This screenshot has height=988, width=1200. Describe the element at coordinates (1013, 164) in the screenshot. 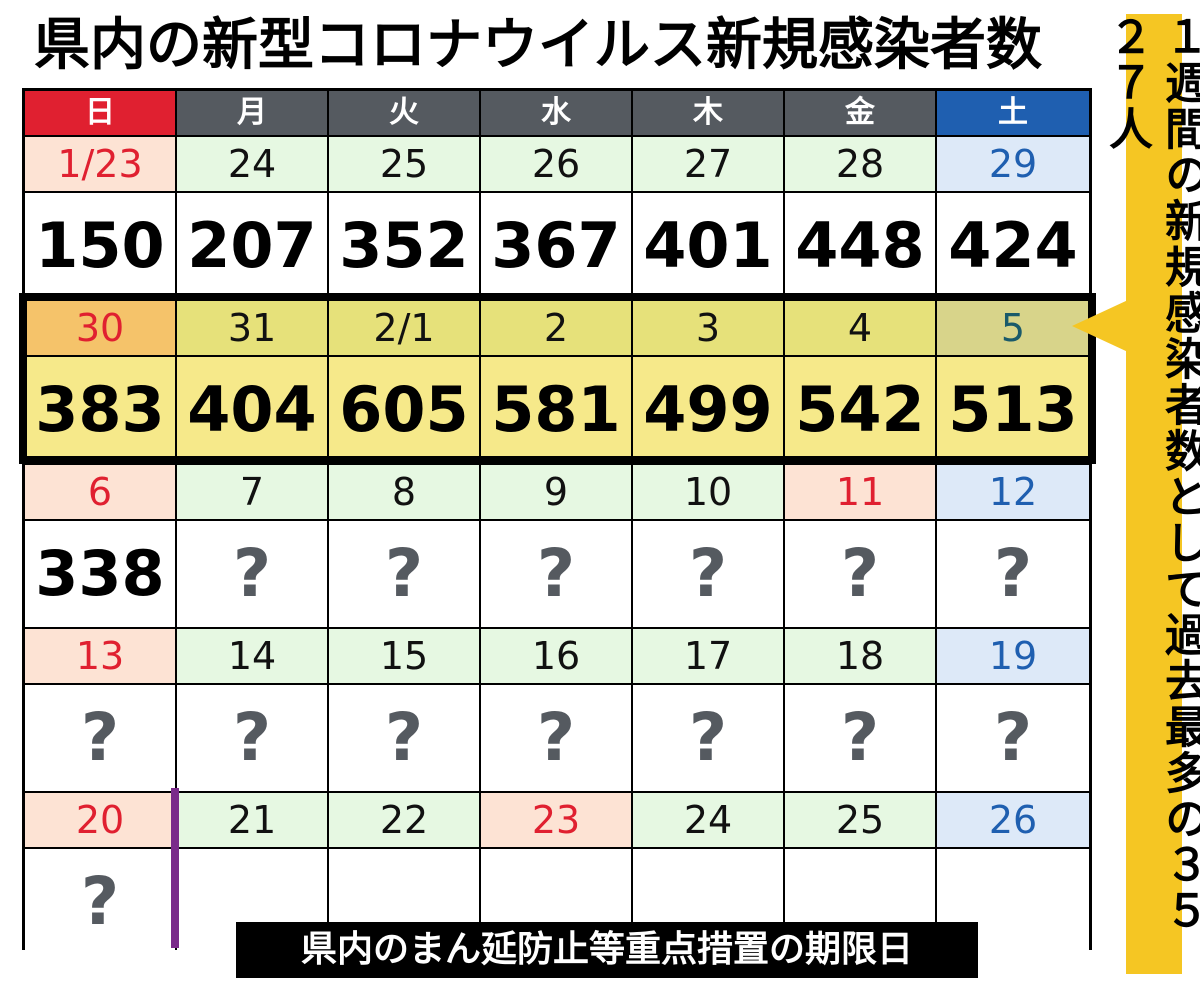

I see `day-date: 29` at that location.